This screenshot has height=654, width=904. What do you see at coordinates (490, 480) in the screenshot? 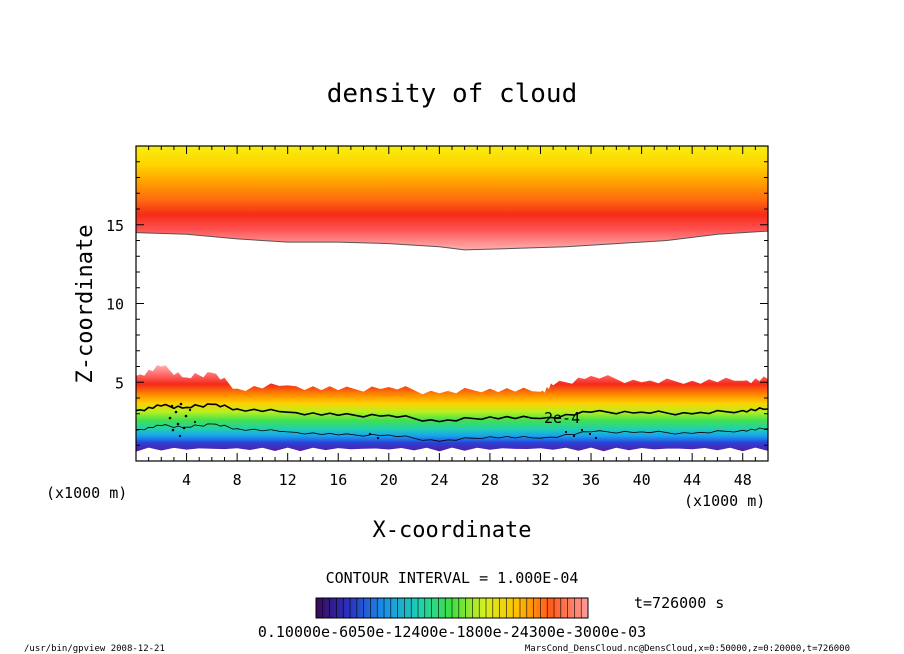
I see `x-tick-label: 28` at bounding box center [490, 480].